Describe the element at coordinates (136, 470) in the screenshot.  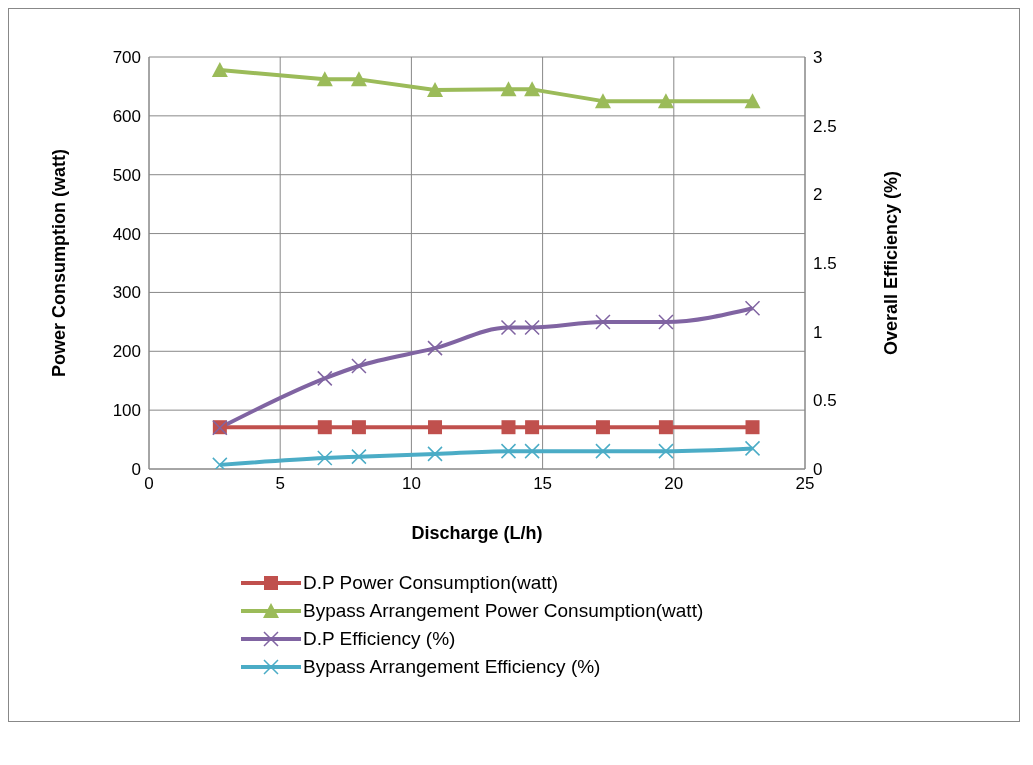
I see `y-tick-label: 0` at that location.